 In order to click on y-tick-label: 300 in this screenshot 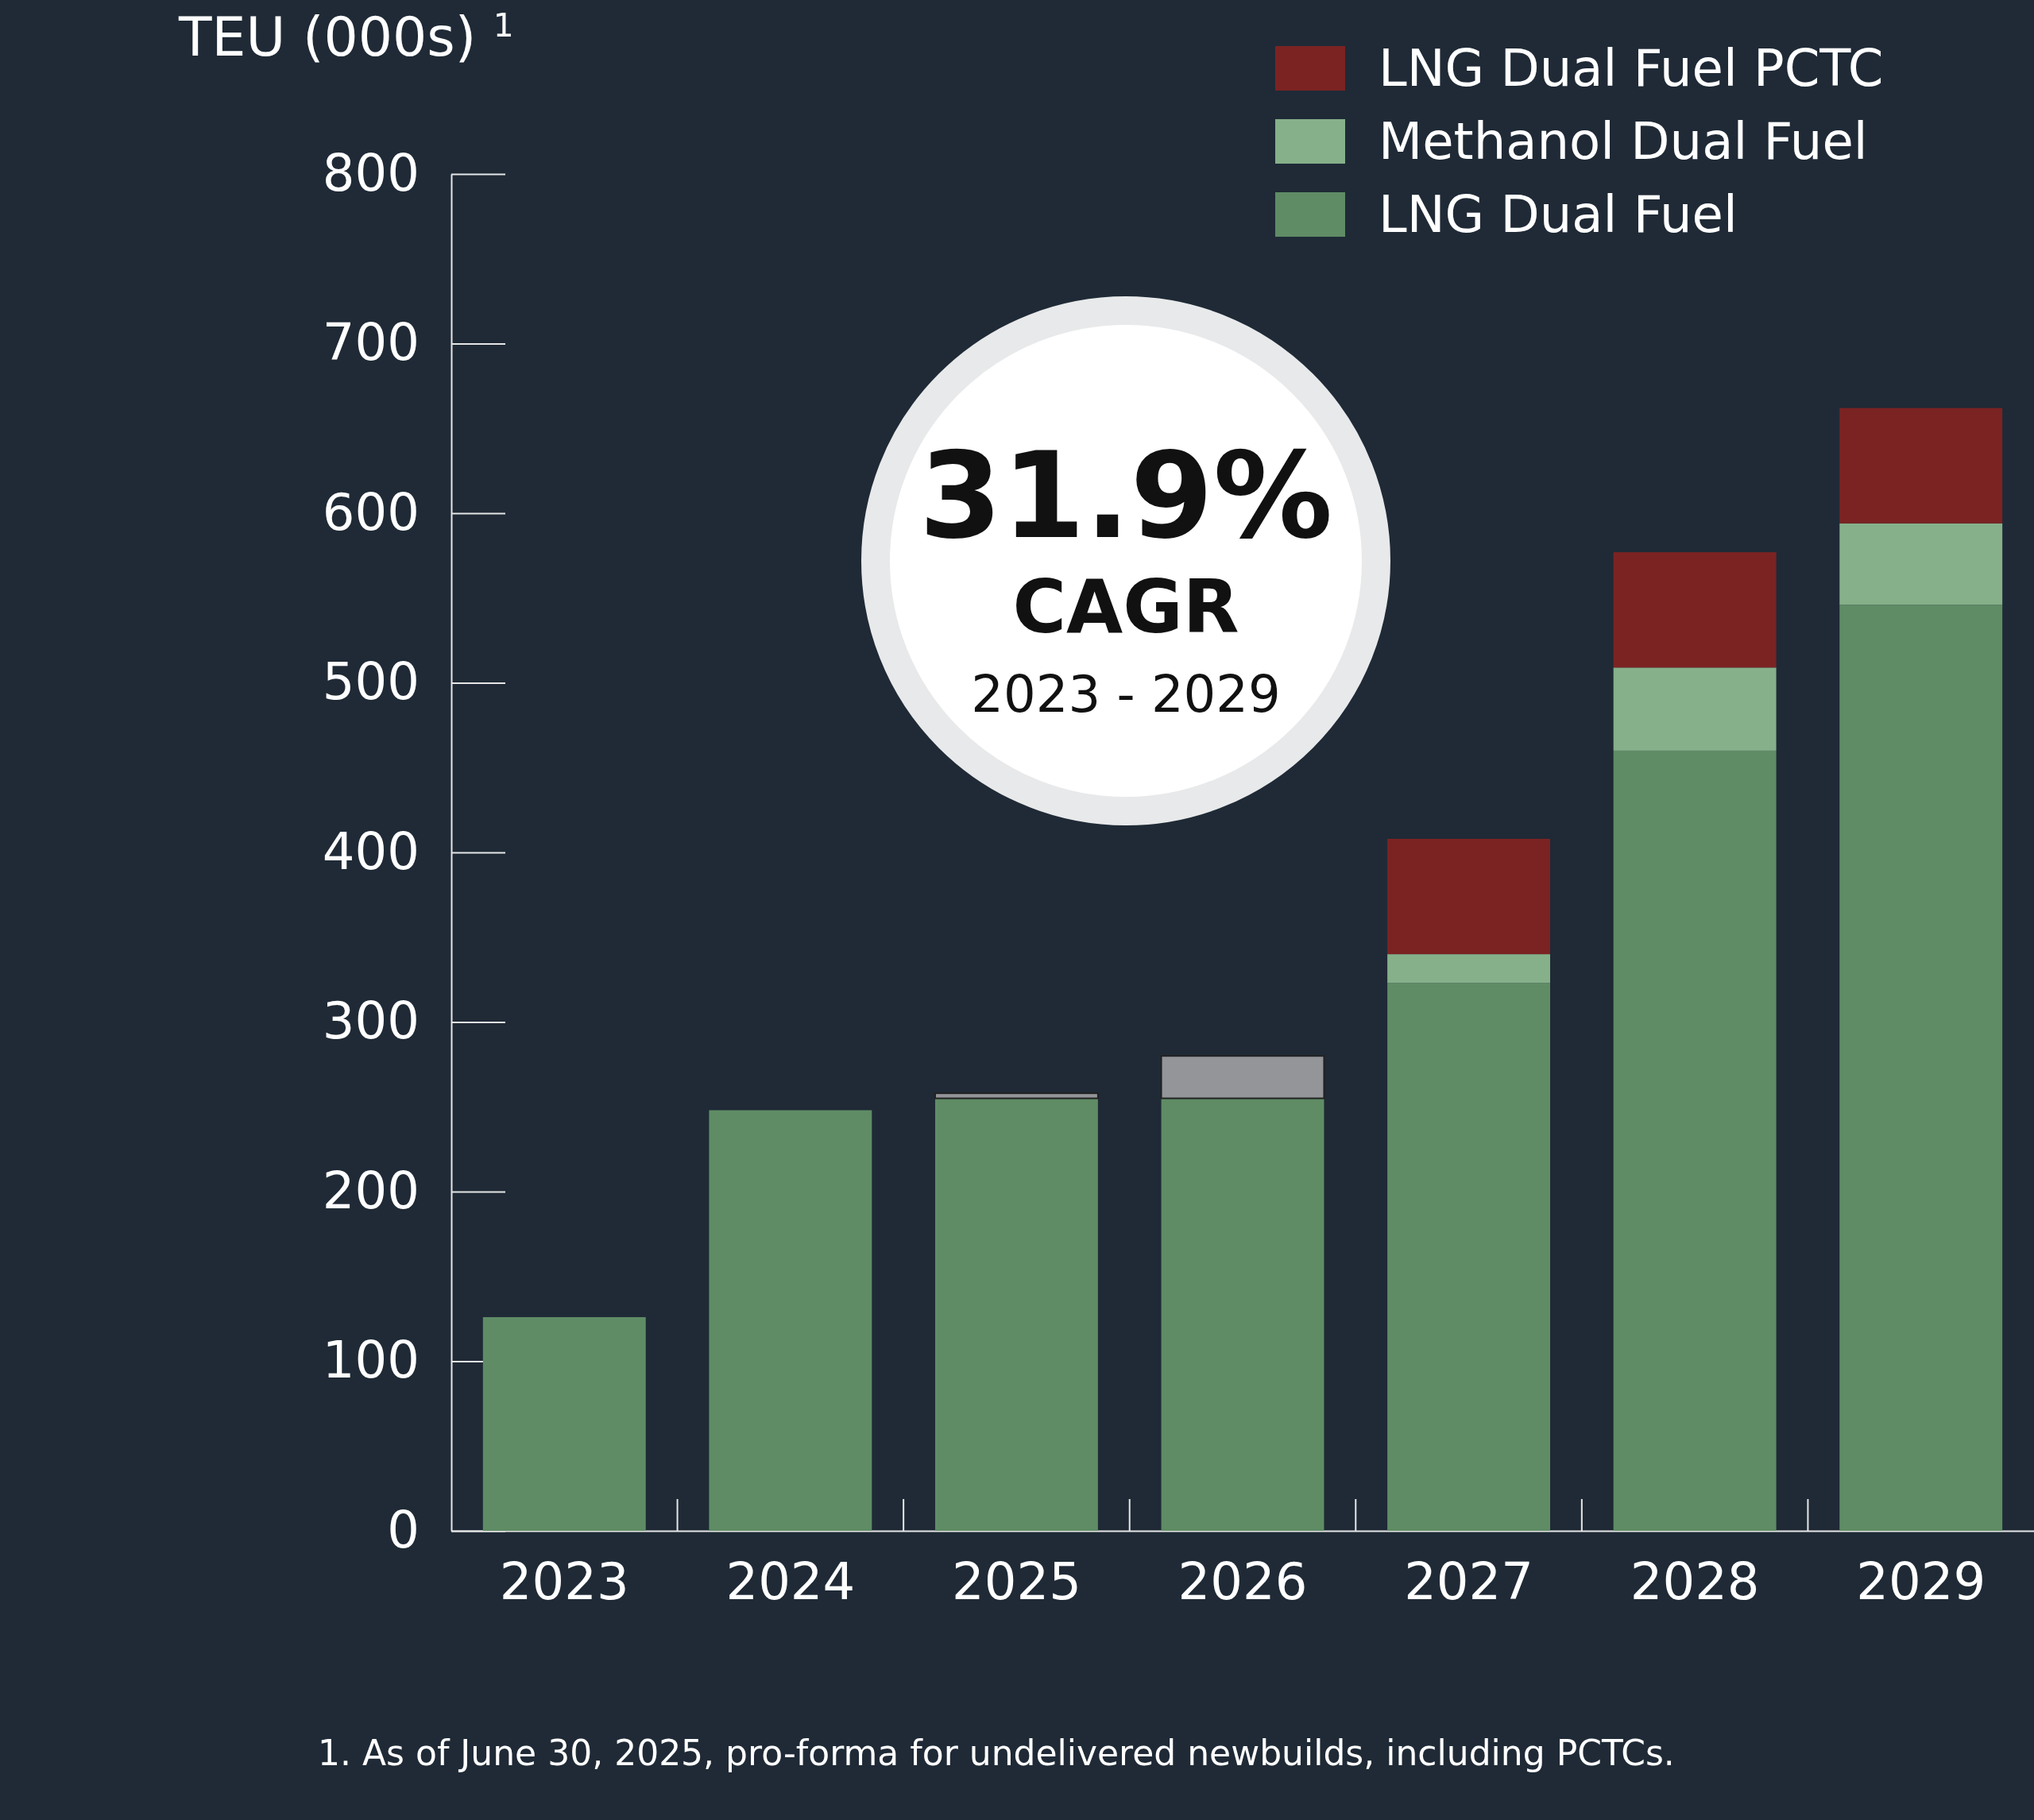, I will do `click(371, 1021)`.